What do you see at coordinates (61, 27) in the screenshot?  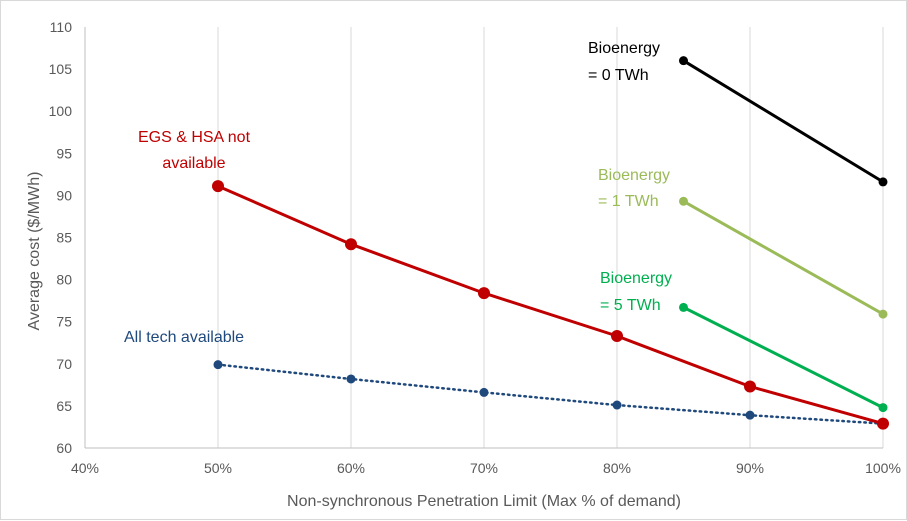 I see `y-tick-label: 110` at bounding box center [61, 27].